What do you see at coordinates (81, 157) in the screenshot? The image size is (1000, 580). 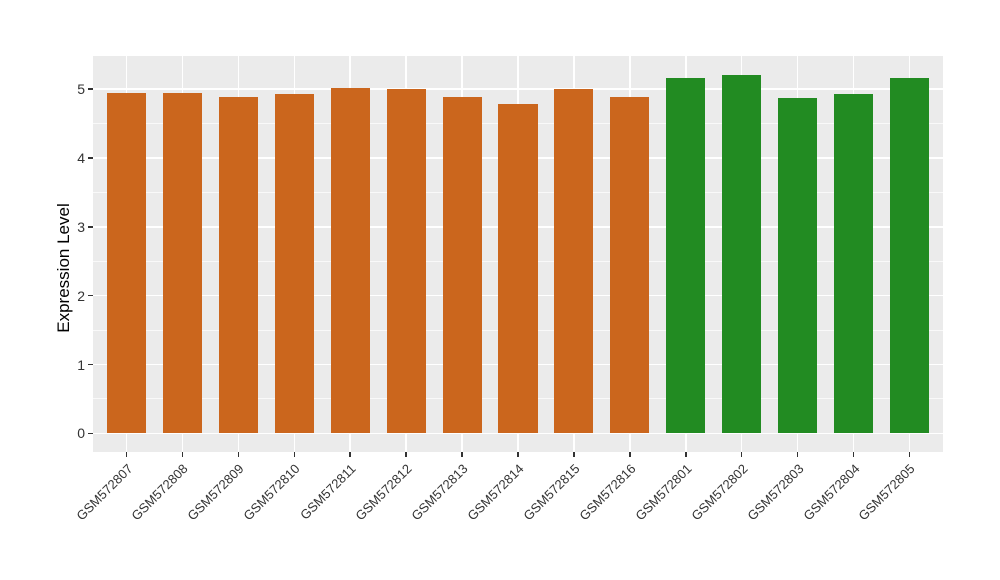 I see `y-tick-label: 4` at bounding box center [81, 157].